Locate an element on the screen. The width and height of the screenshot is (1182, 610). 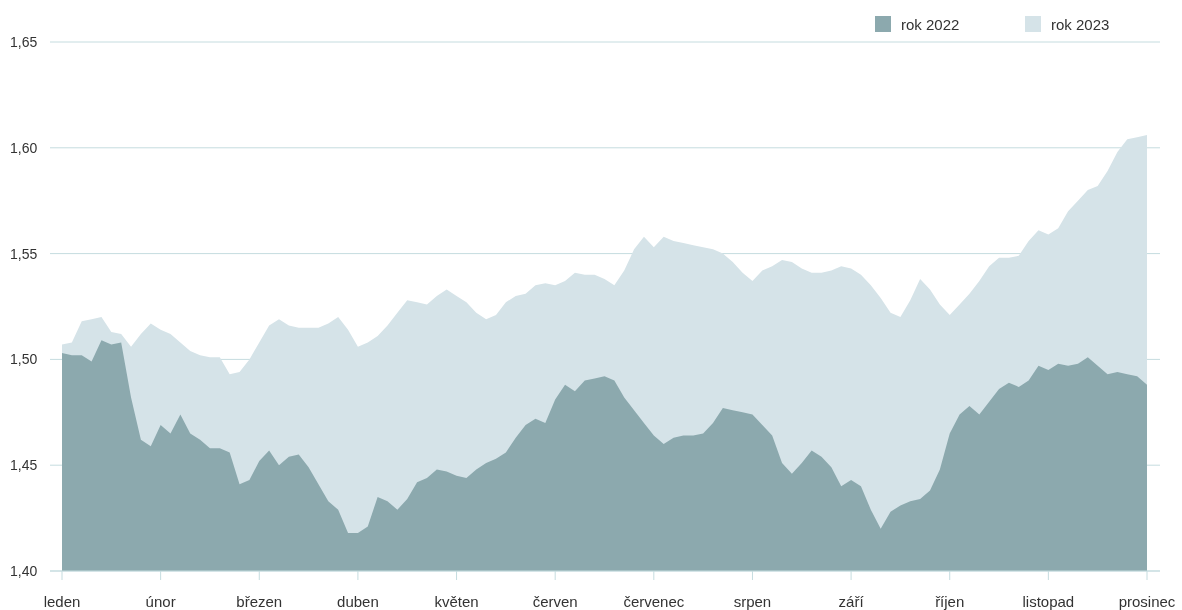
x-tick-label: listopad is located at coordinates (1048, 601).